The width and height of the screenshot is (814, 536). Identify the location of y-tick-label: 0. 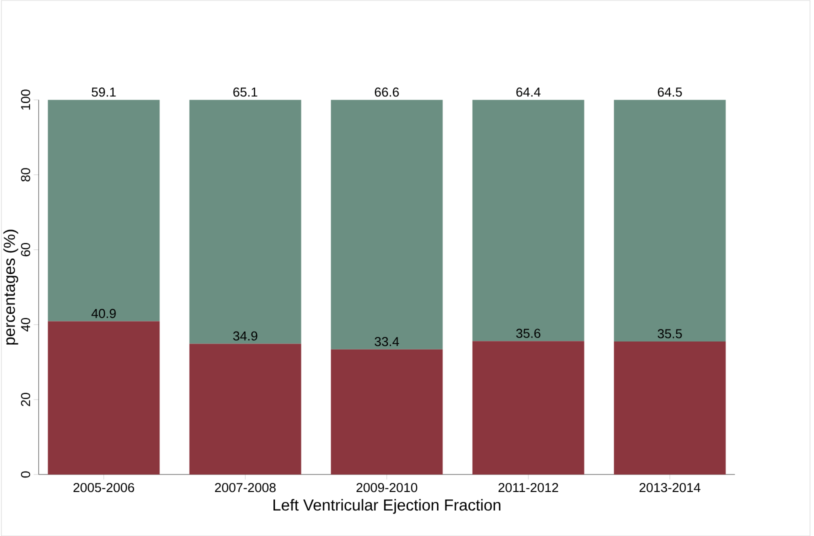
(25, 474).